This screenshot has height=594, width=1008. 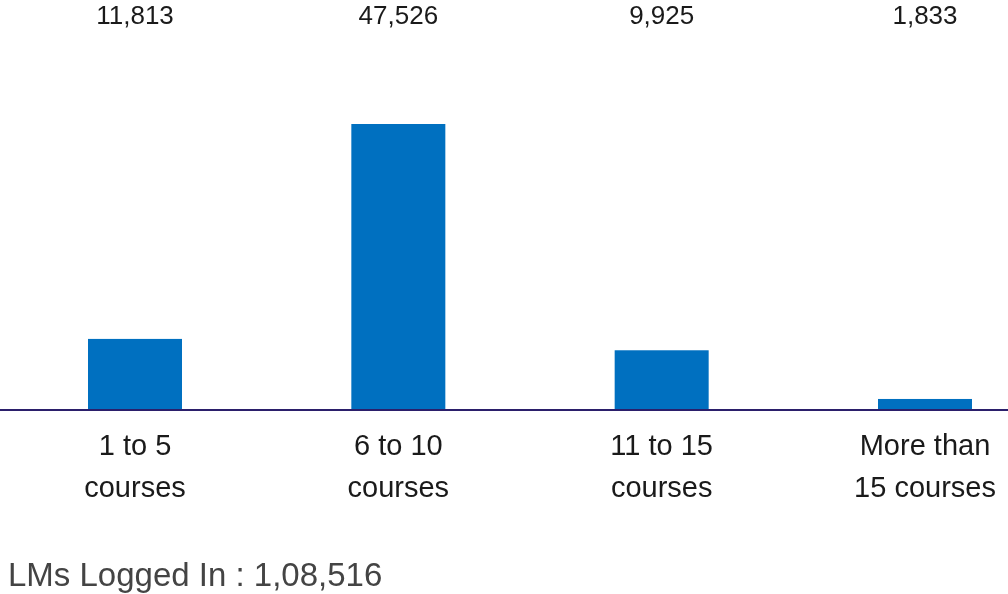 I want to click on data-label: 1,833, so click(x=925, y=15).